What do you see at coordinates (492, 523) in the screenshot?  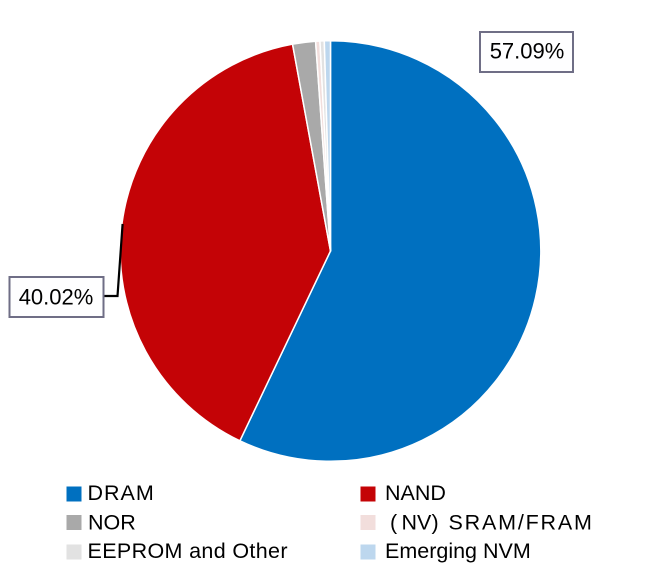 I see `svg-text:(NV)SRAM/FRAM: (NV) SRAM/FRAM` at bounding box center [492, 523].